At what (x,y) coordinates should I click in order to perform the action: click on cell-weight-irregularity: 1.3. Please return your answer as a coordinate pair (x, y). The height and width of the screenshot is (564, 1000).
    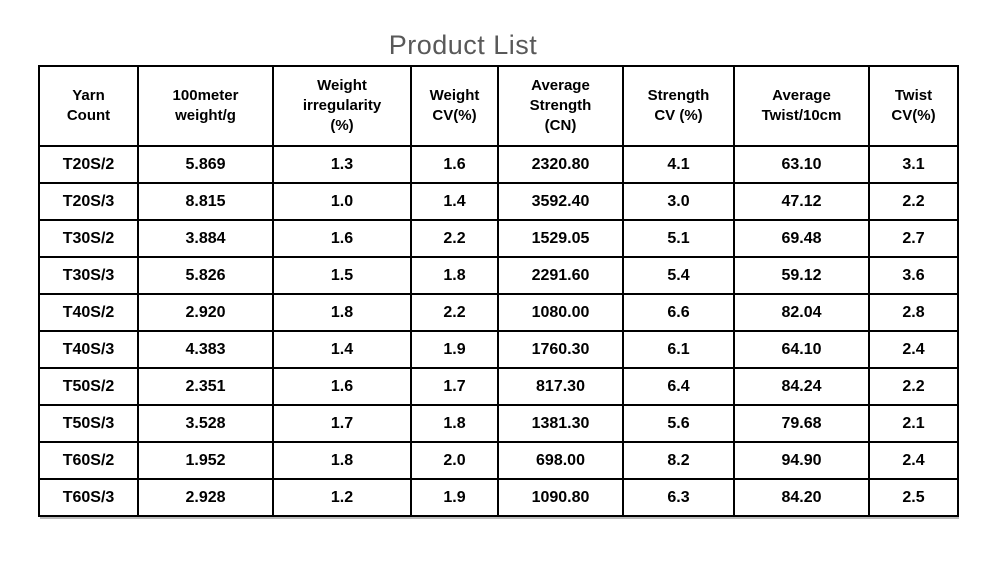
    Looking at the image, I should click on (342, 164).